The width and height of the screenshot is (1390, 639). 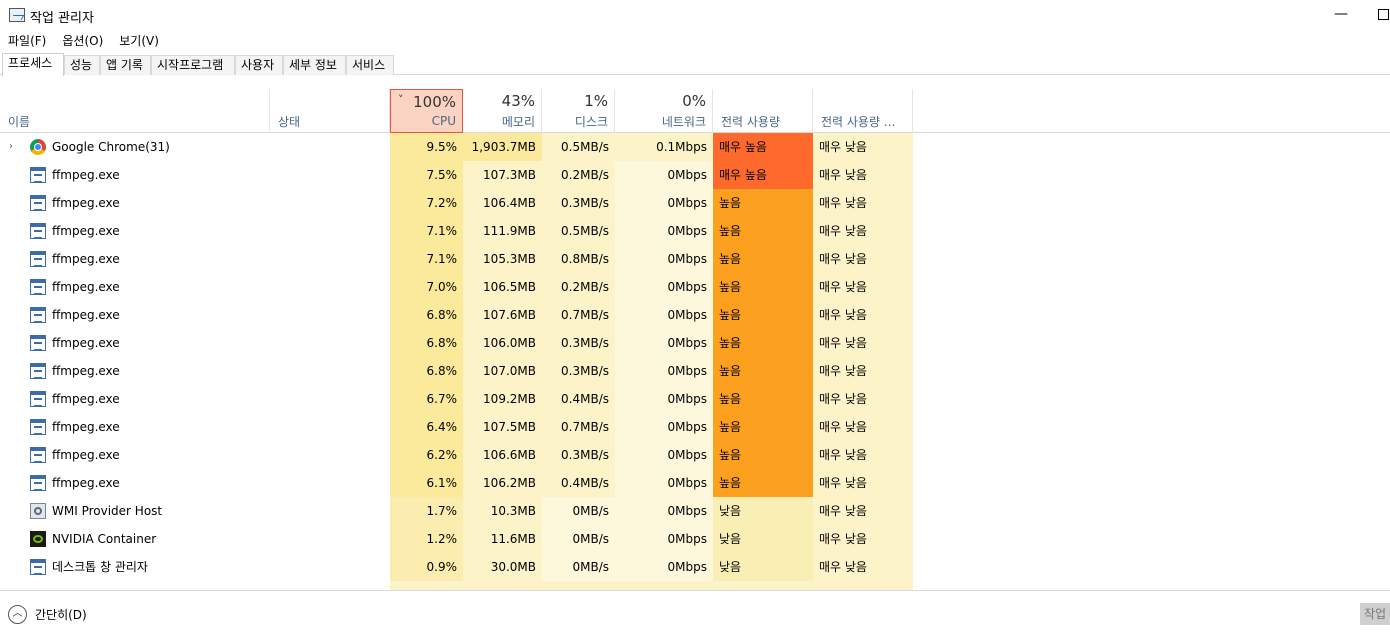 I want to click on disk-cell: 0.5MB/s, so click(x=578, y=147).